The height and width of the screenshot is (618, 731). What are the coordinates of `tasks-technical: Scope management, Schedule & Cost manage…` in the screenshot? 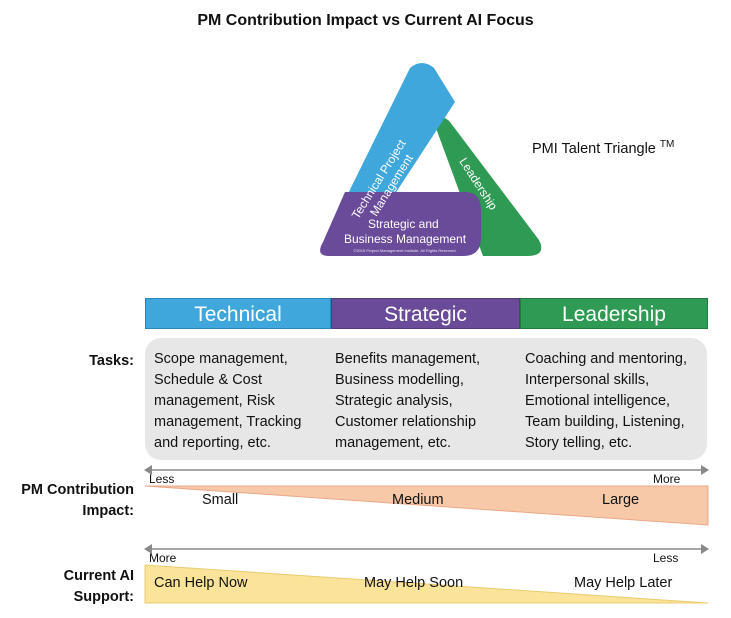 It's located at (228, 401).